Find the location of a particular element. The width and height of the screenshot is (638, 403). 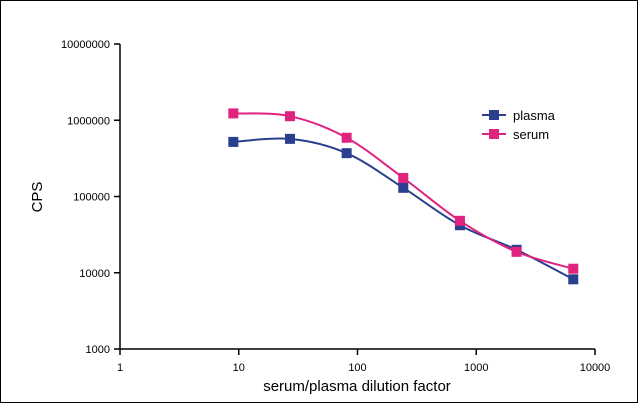

y-tick-label: 1000000 is located at coordinates (88, 121).